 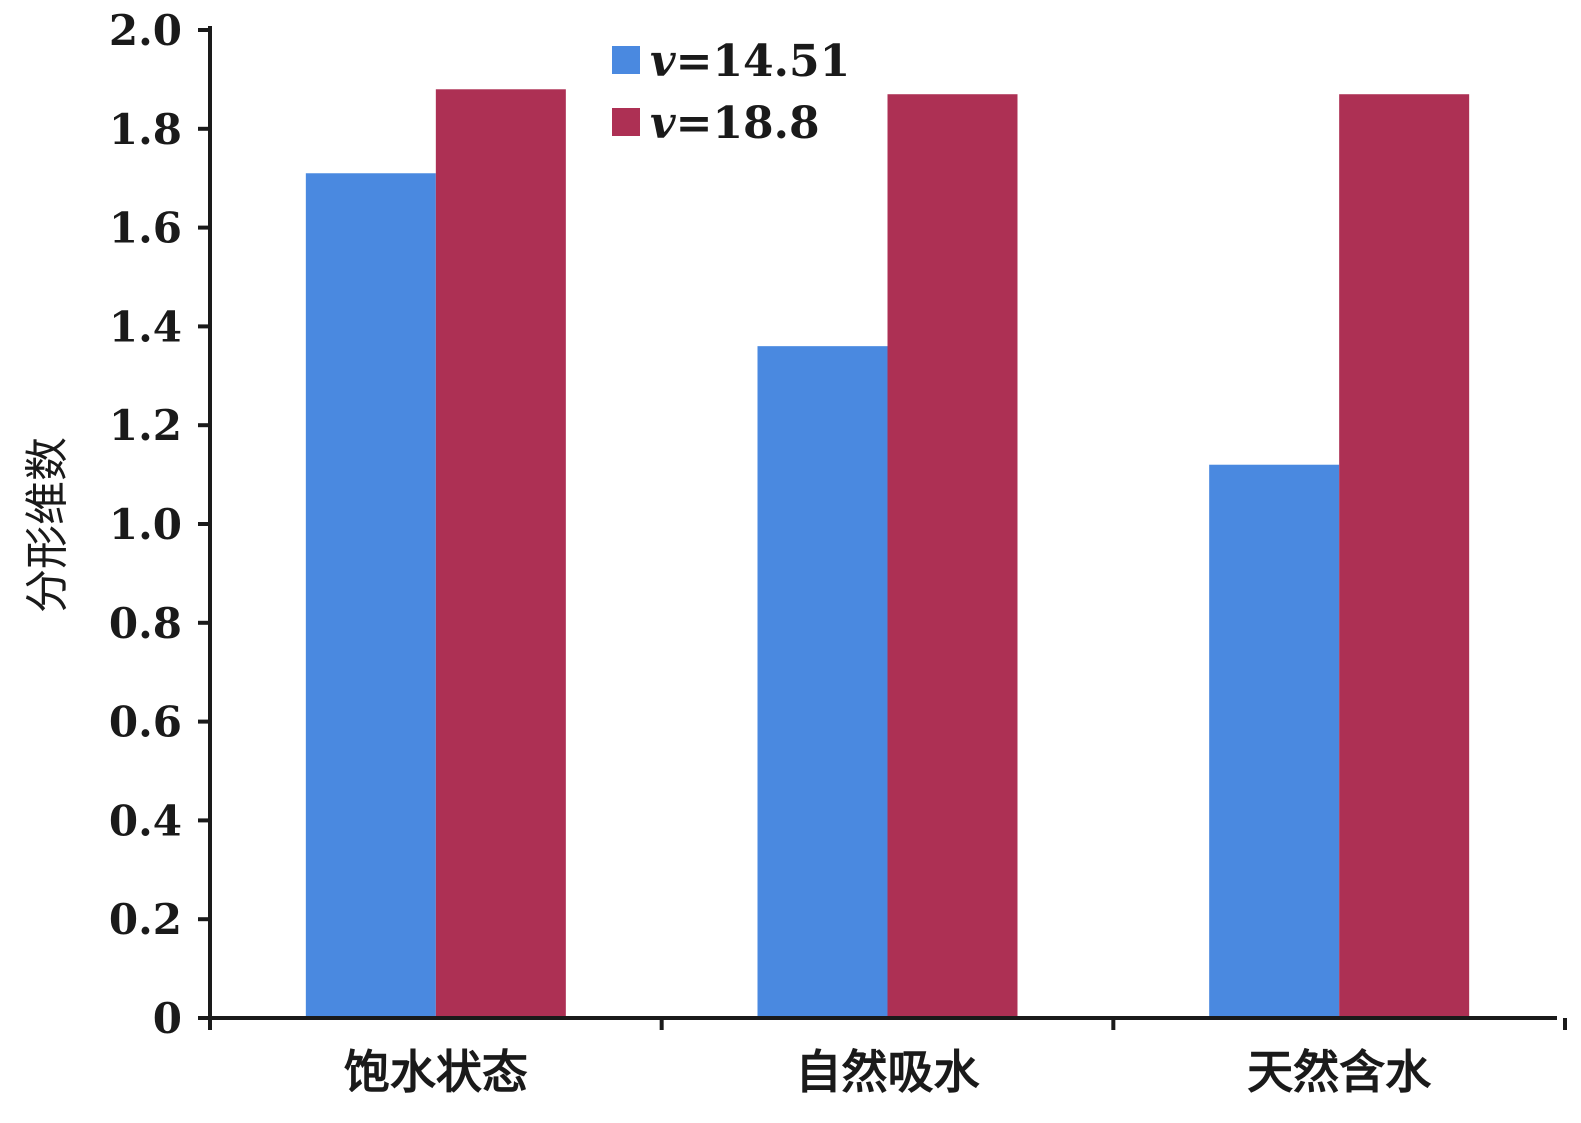 I want to click on x-tick-label: 天然含水, so click(x=1339, y=1072).